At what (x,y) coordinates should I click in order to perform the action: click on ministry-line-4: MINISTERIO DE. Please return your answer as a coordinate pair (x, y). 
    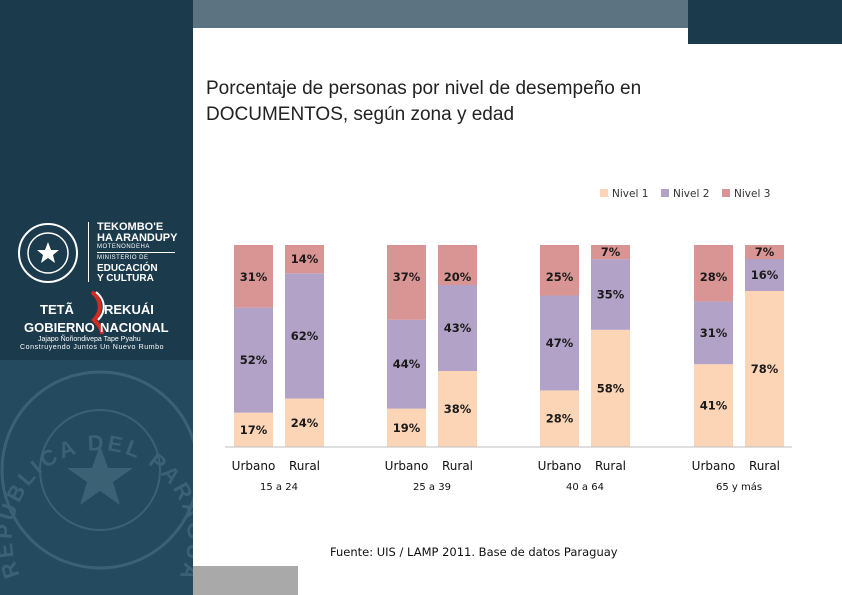
    Looking at the image, I should click on (123, 258).